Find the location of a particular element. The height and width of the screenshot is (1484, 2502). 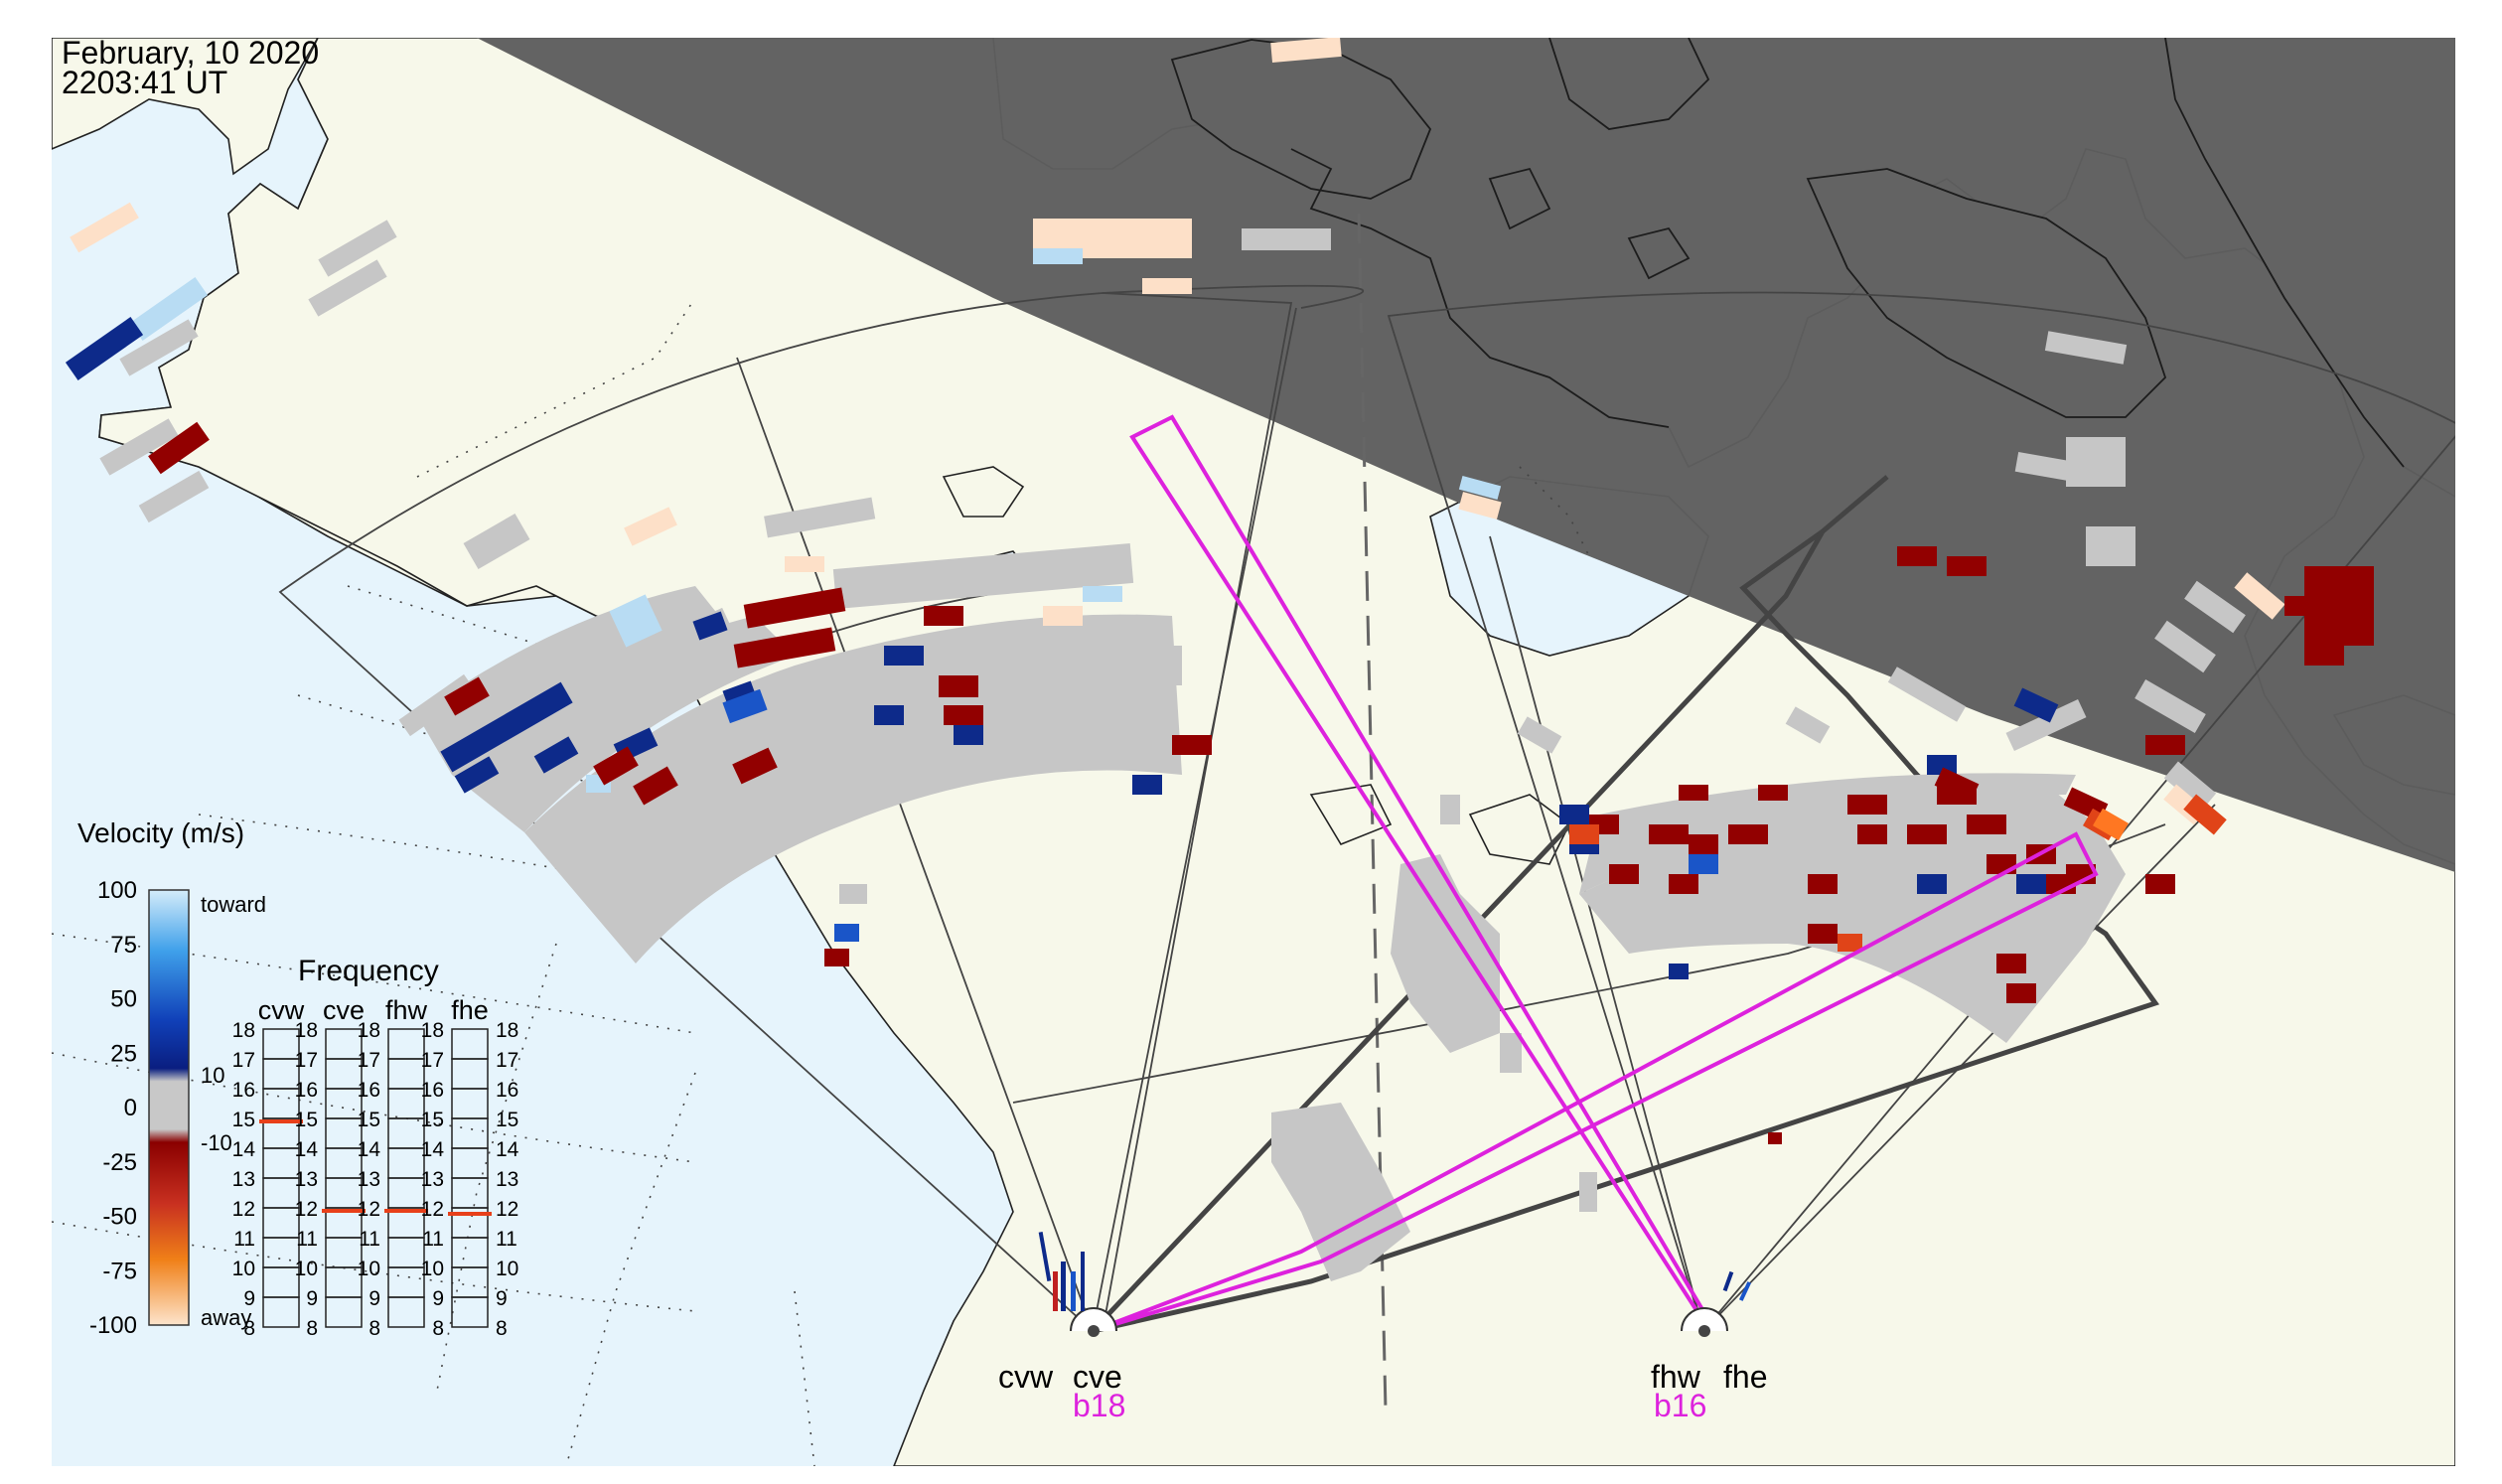

legend-inner-tick-10: 10 is located at coordinates (212, 1075).